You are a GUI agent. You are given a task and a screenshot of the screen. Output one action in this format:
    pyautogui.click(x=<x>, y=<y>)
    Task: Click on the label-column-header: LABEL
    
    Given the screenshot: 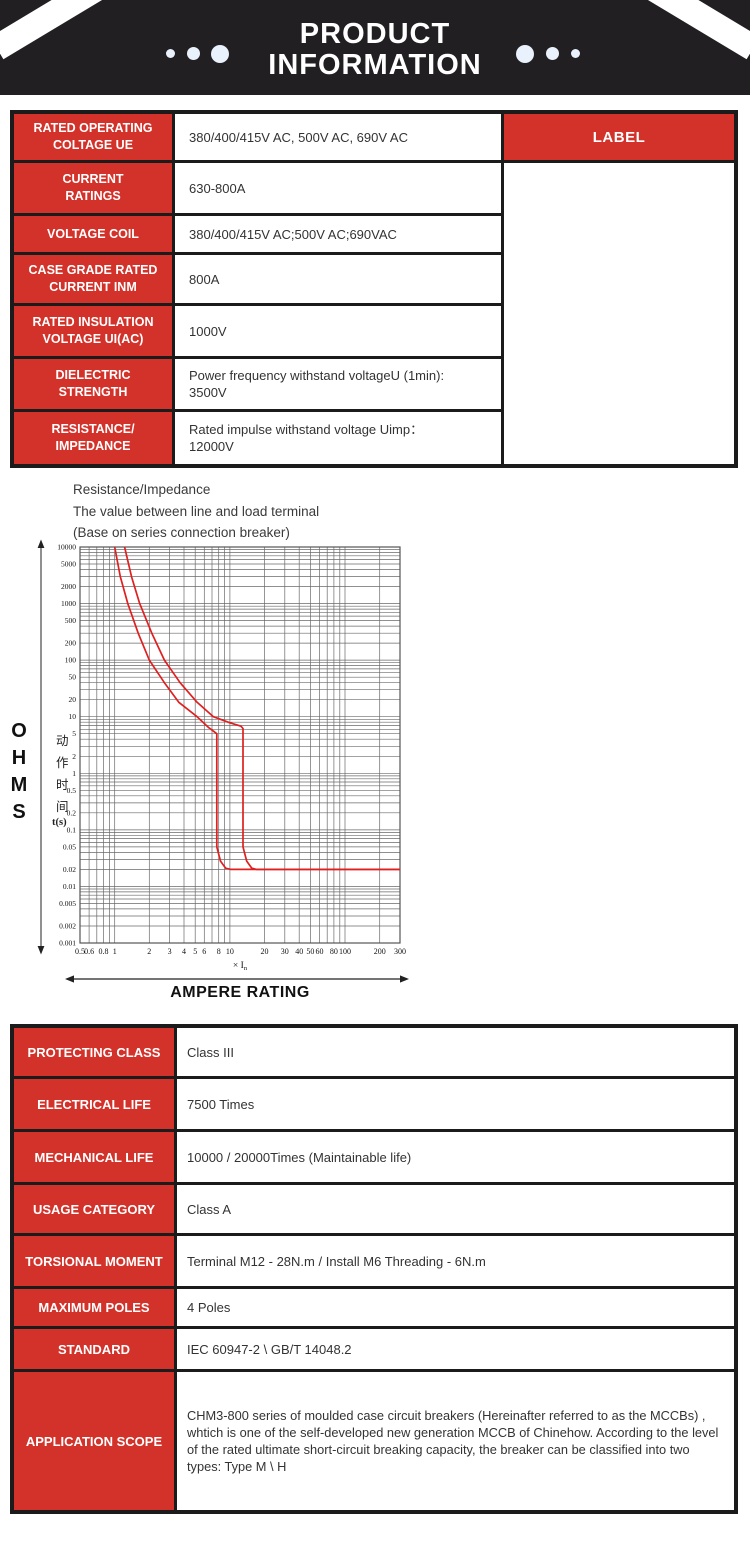 What is the action you would take?
    pyautogui.click(x=619, y=137)
    